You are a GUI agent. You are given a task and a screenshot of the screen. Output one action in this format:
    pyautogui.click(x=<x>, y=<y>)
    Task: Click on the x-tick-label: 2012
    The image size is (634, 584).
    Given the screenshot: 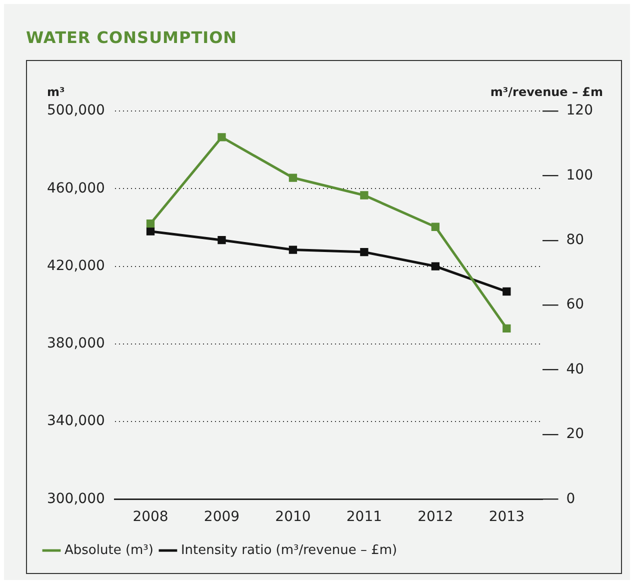 What is the action you would take?
    pyautogui.click(x=436, y=517)
    